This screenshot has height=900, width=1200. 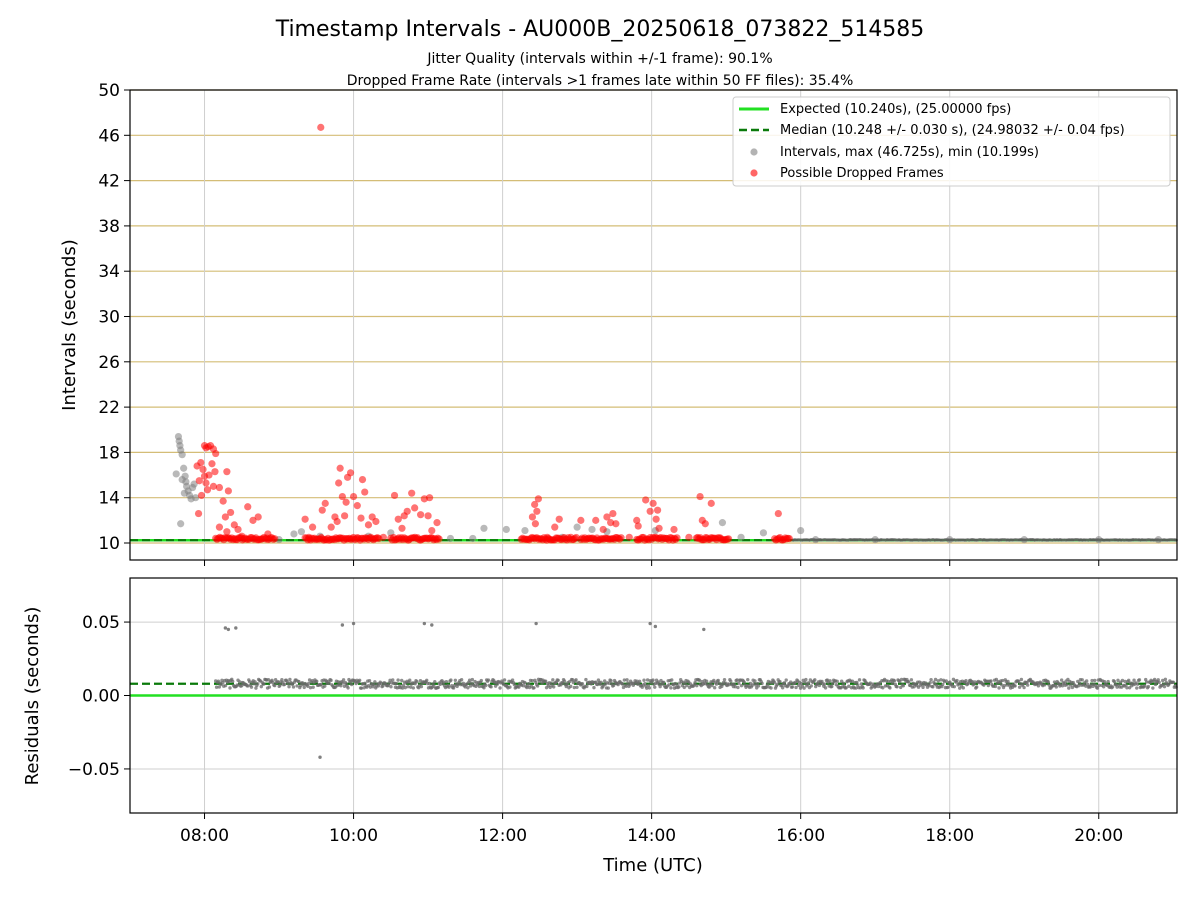 I want to click on bottom-y-tick-label: −0.05, so click(x=94, y=770).